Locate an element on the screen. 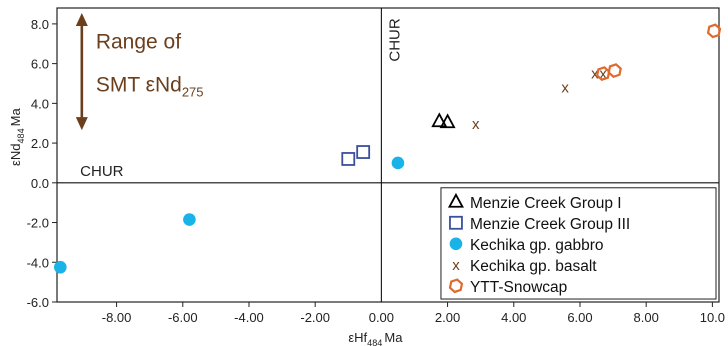 Image resolution: width=728 pixels, height=346 pixels. legend-box is located at coordinates (578, 243).